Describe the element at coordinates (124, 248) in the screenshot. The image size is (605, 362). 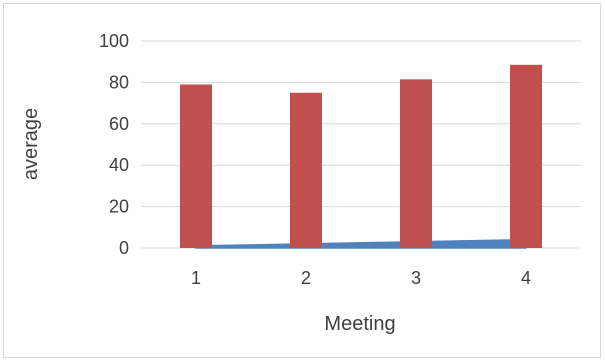
I see `y-tick-label: 0` at that location.